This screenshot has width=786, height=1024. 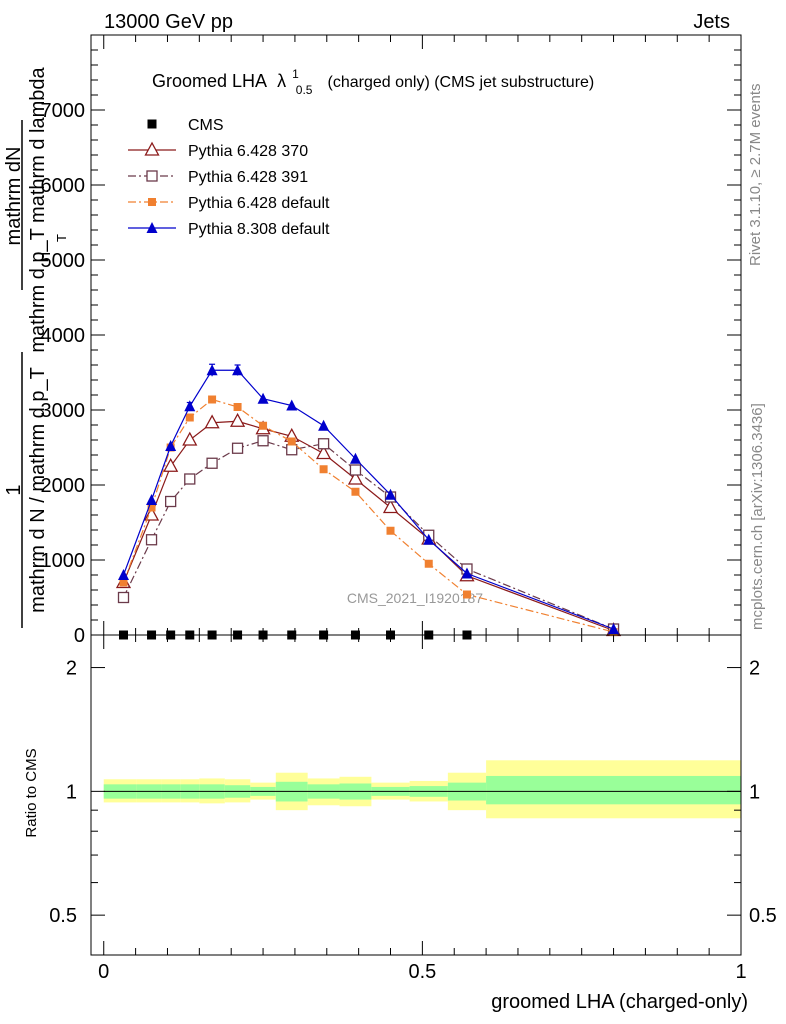 What do you see at coordinates (218, 177) in the screenshot?
I see `legend-entry: Pythia 6.428 391` at bounding box center [218, 177].